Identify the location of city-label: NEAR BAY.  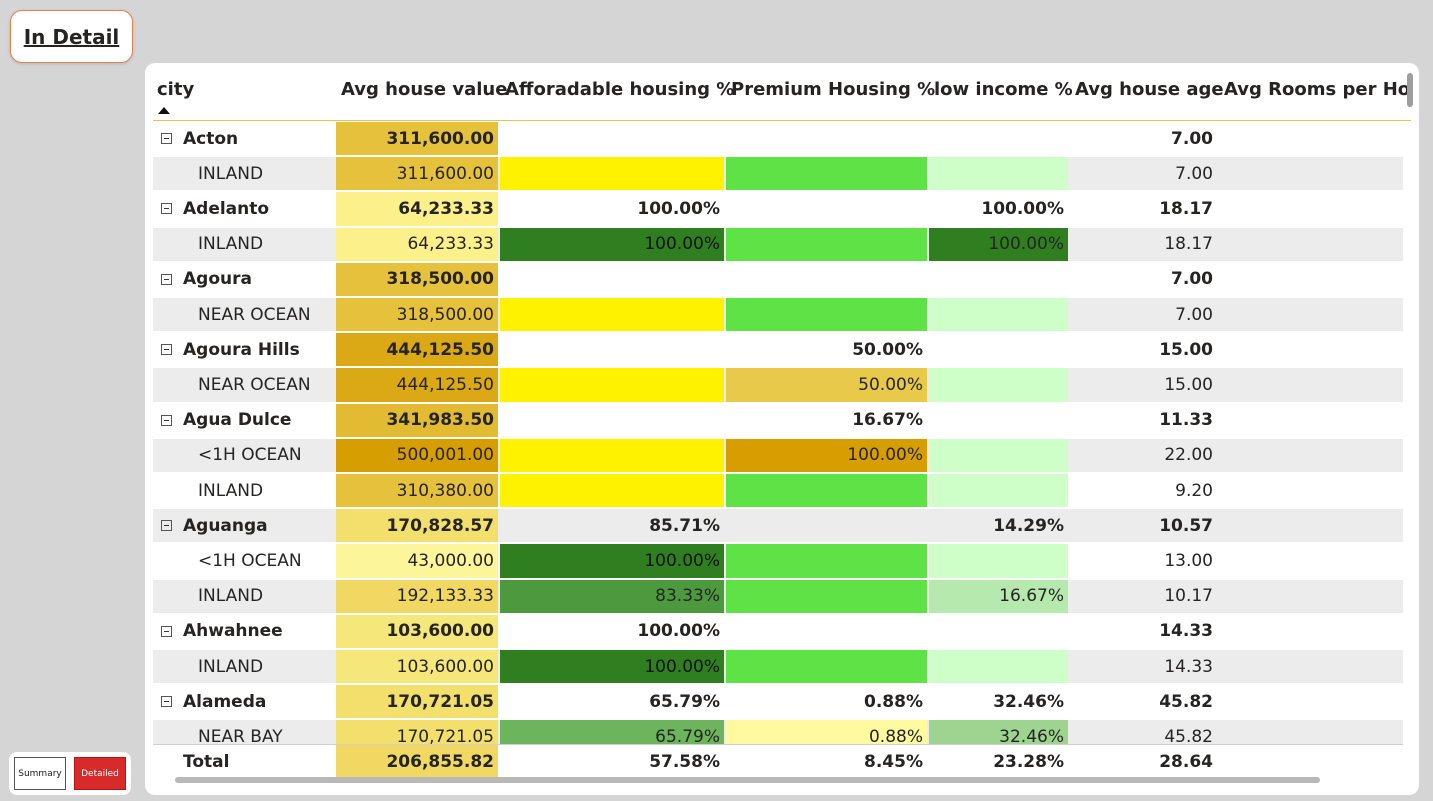
(240, 736).